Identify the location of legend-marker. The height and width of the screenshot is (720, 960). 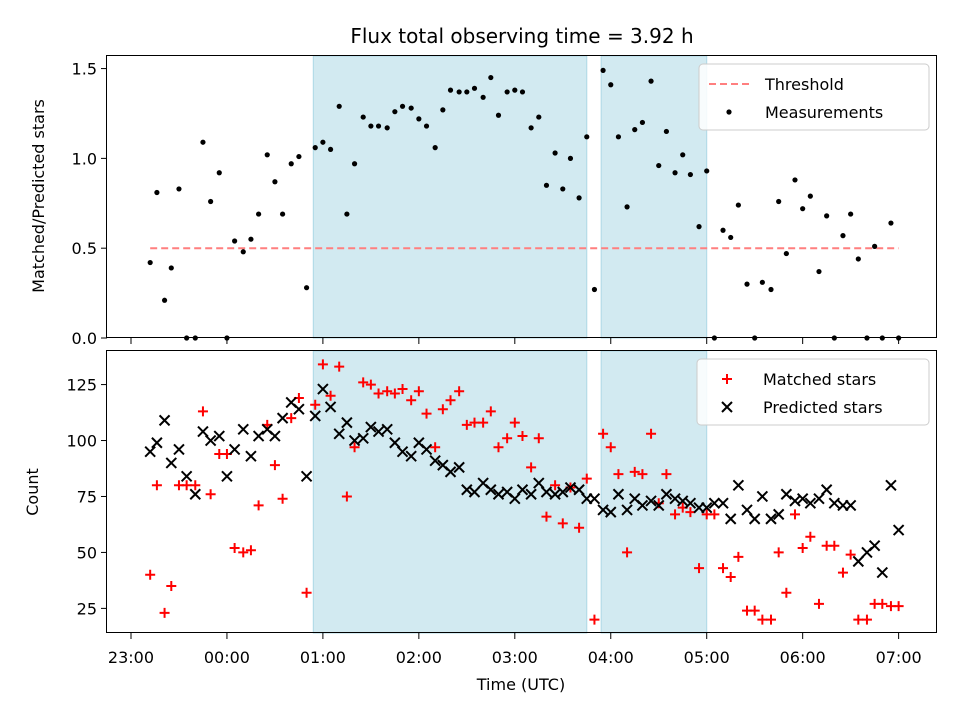
(727, 379).